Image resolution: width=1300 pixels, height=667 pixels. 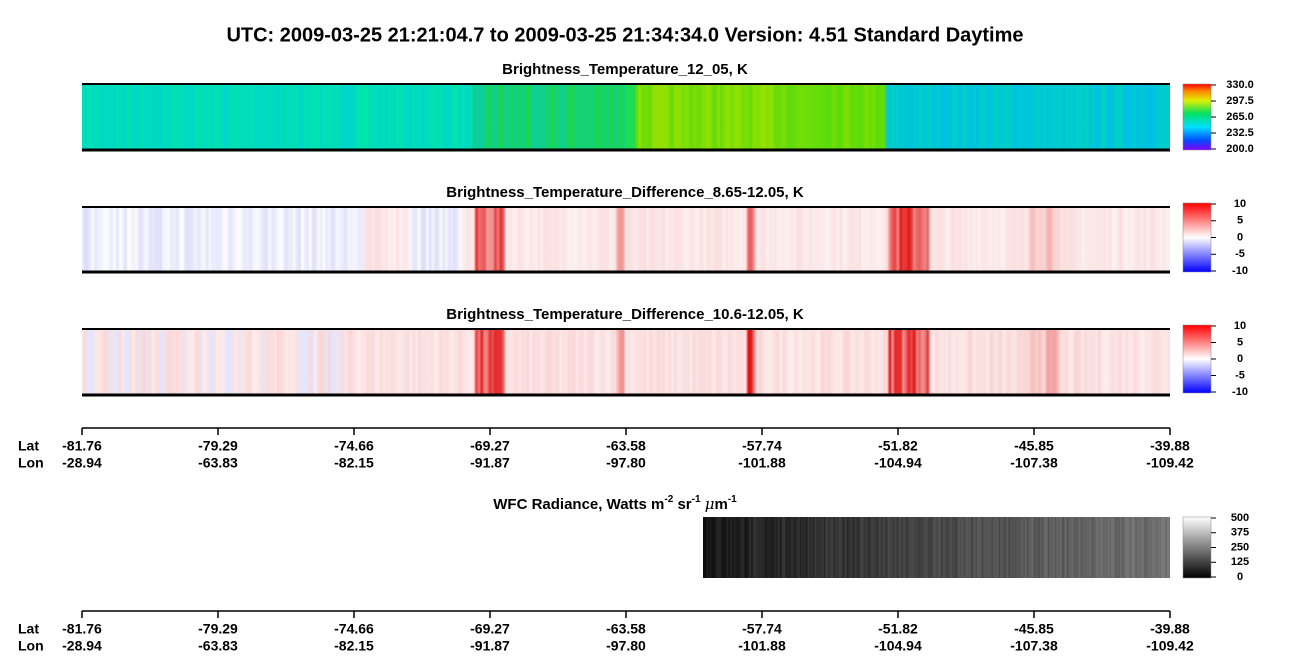 What do you see at coordinates (1240, 533) in the screenshot?
I see `colorbar-label: 375` at bounding box center [1240, 533].